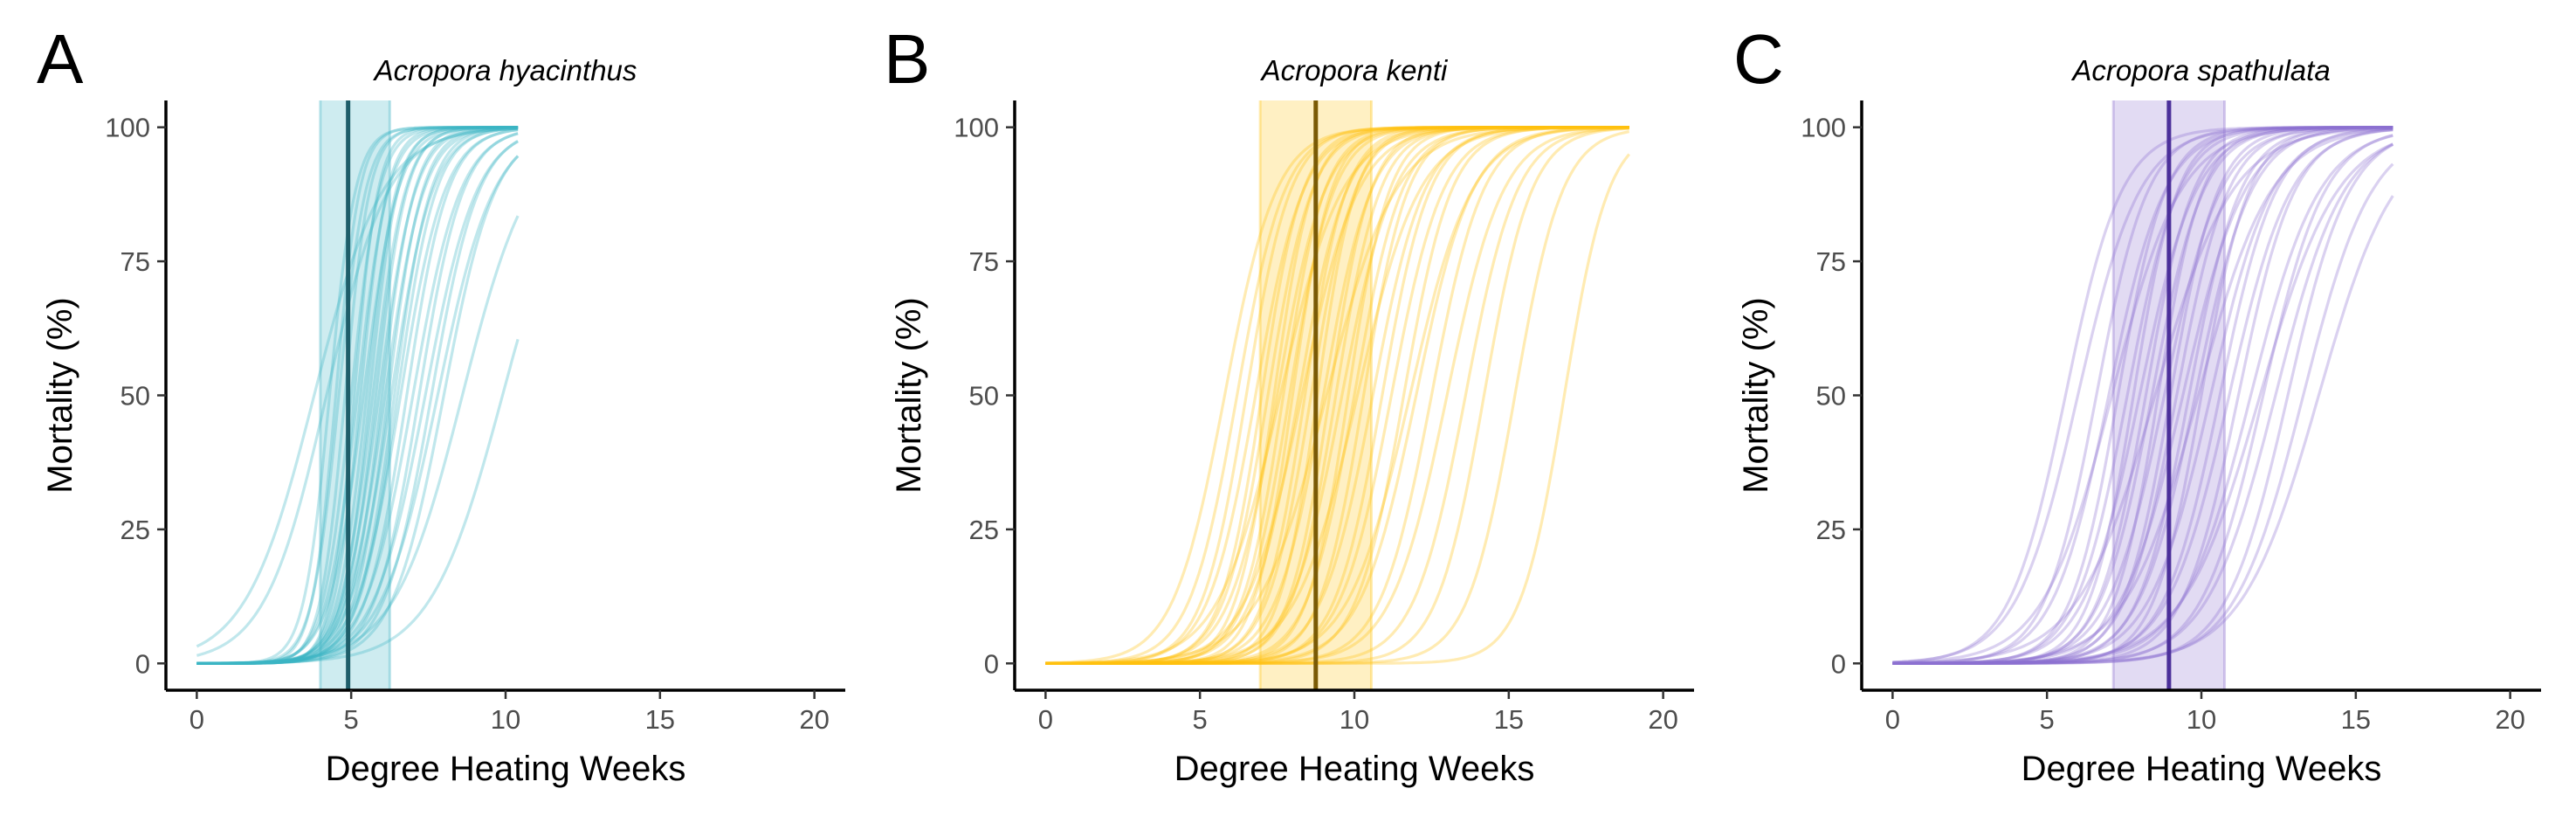  What do you see at coordinates (355, 395) in the screenshot?
I see `ci-band-group` at bounding box center [355, 395].